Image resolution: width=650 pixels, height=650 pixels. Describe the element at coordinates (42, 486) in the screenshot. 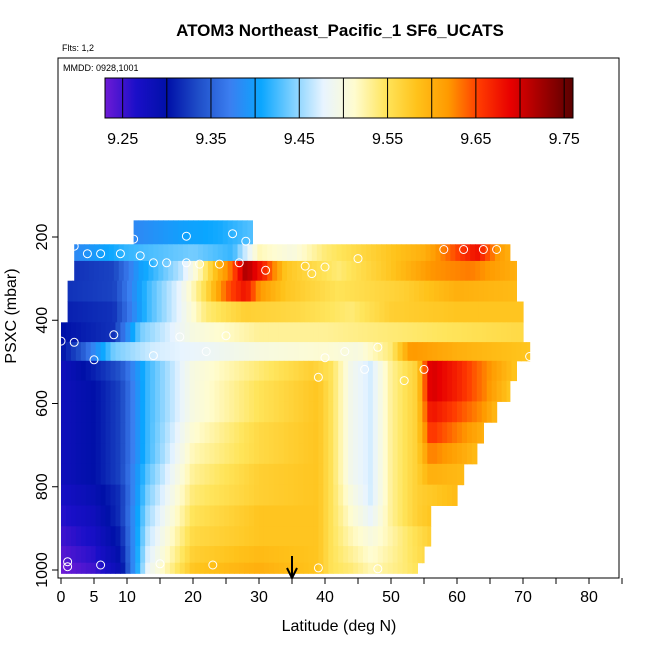

I see `y-tick-label: 800` at that location.